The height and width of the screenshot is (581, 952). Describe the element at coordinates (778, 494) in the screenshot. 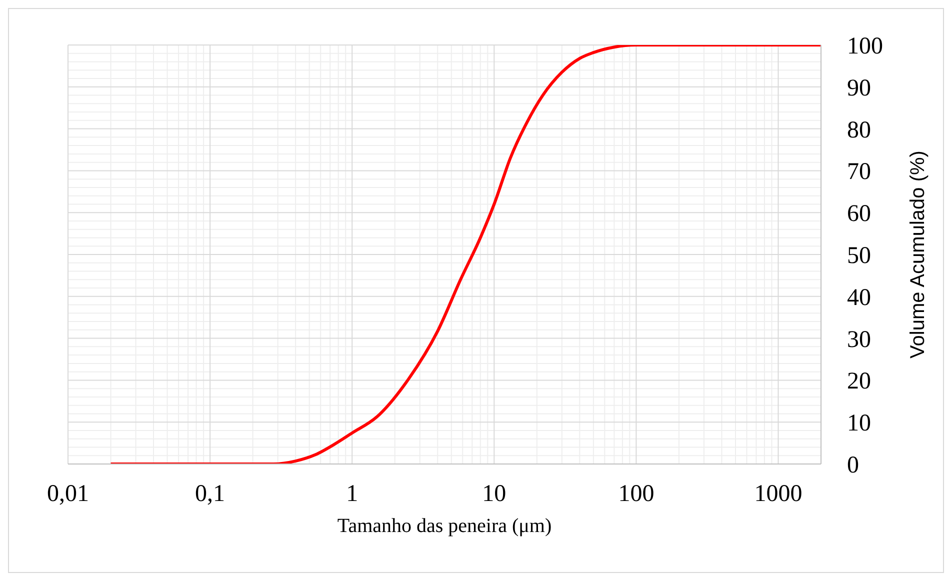

I see `x-tick-label: 1000` at that location.